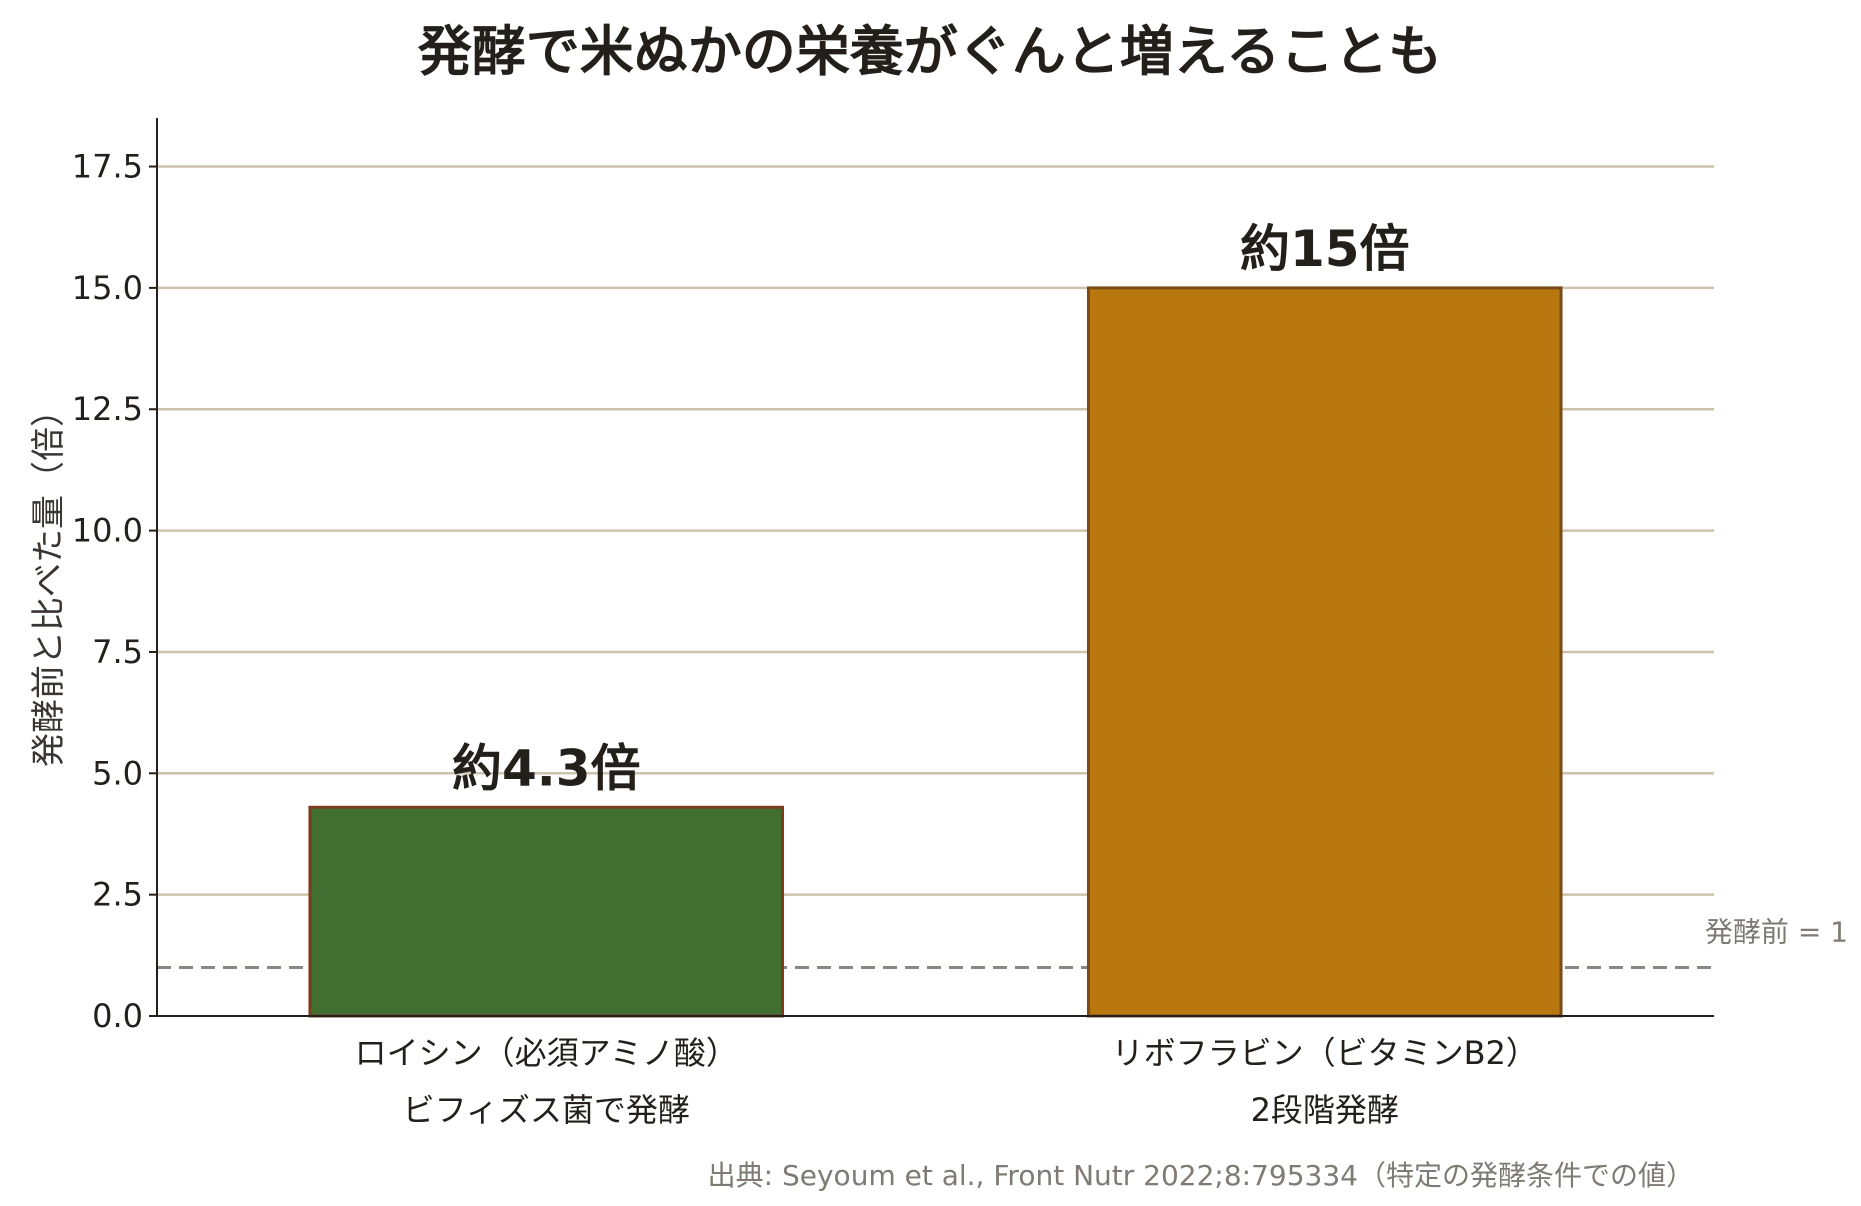  What do you see at coordinates (114, 591) in the screenshot?
I see `y-ticks: 0.0 2.5 5.0 7.5 10.0 12.5 15.0 17.5` at bounding box center [114, 591].